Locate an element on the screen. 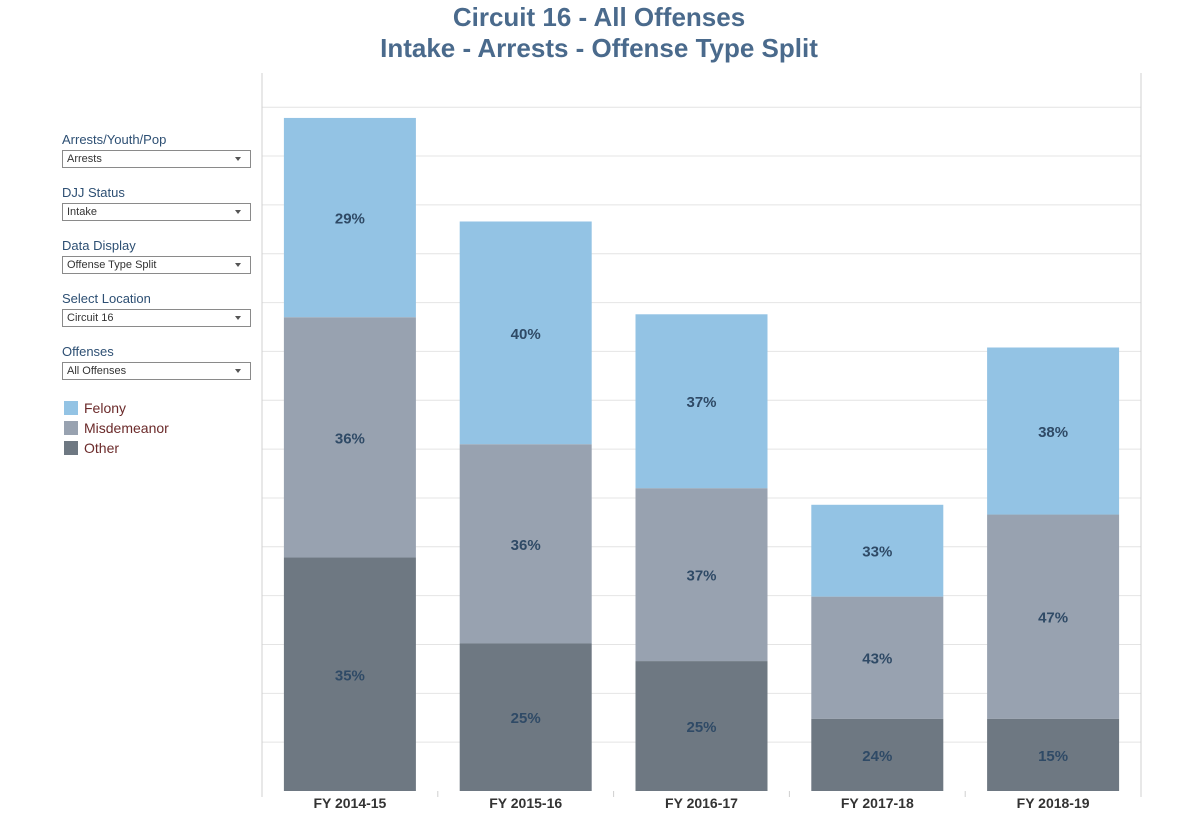 The image size is (1198, 820). x-tick-label: FY 2018-19 is located at coordinates (1053, 803).